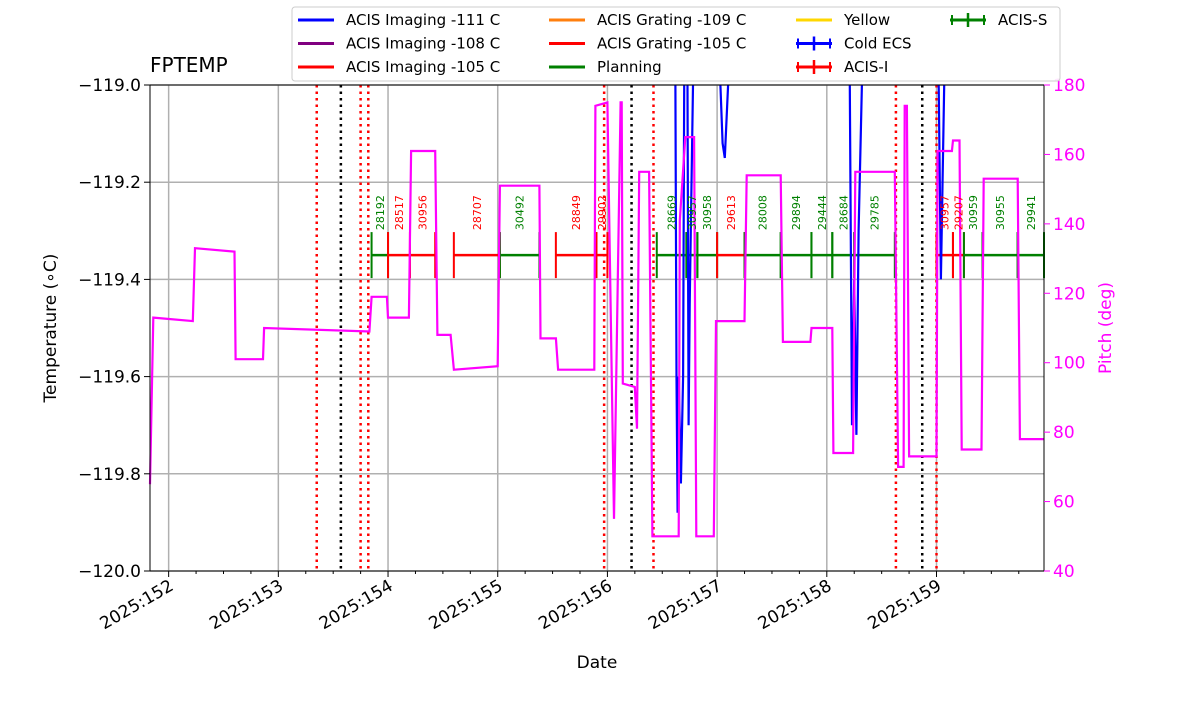 The width and height of the screenshot is (1200, 714). What do you see at coordinates (707, 255) in the screenshot?
I see `obsid-bars` at bounding box center [707, 255].